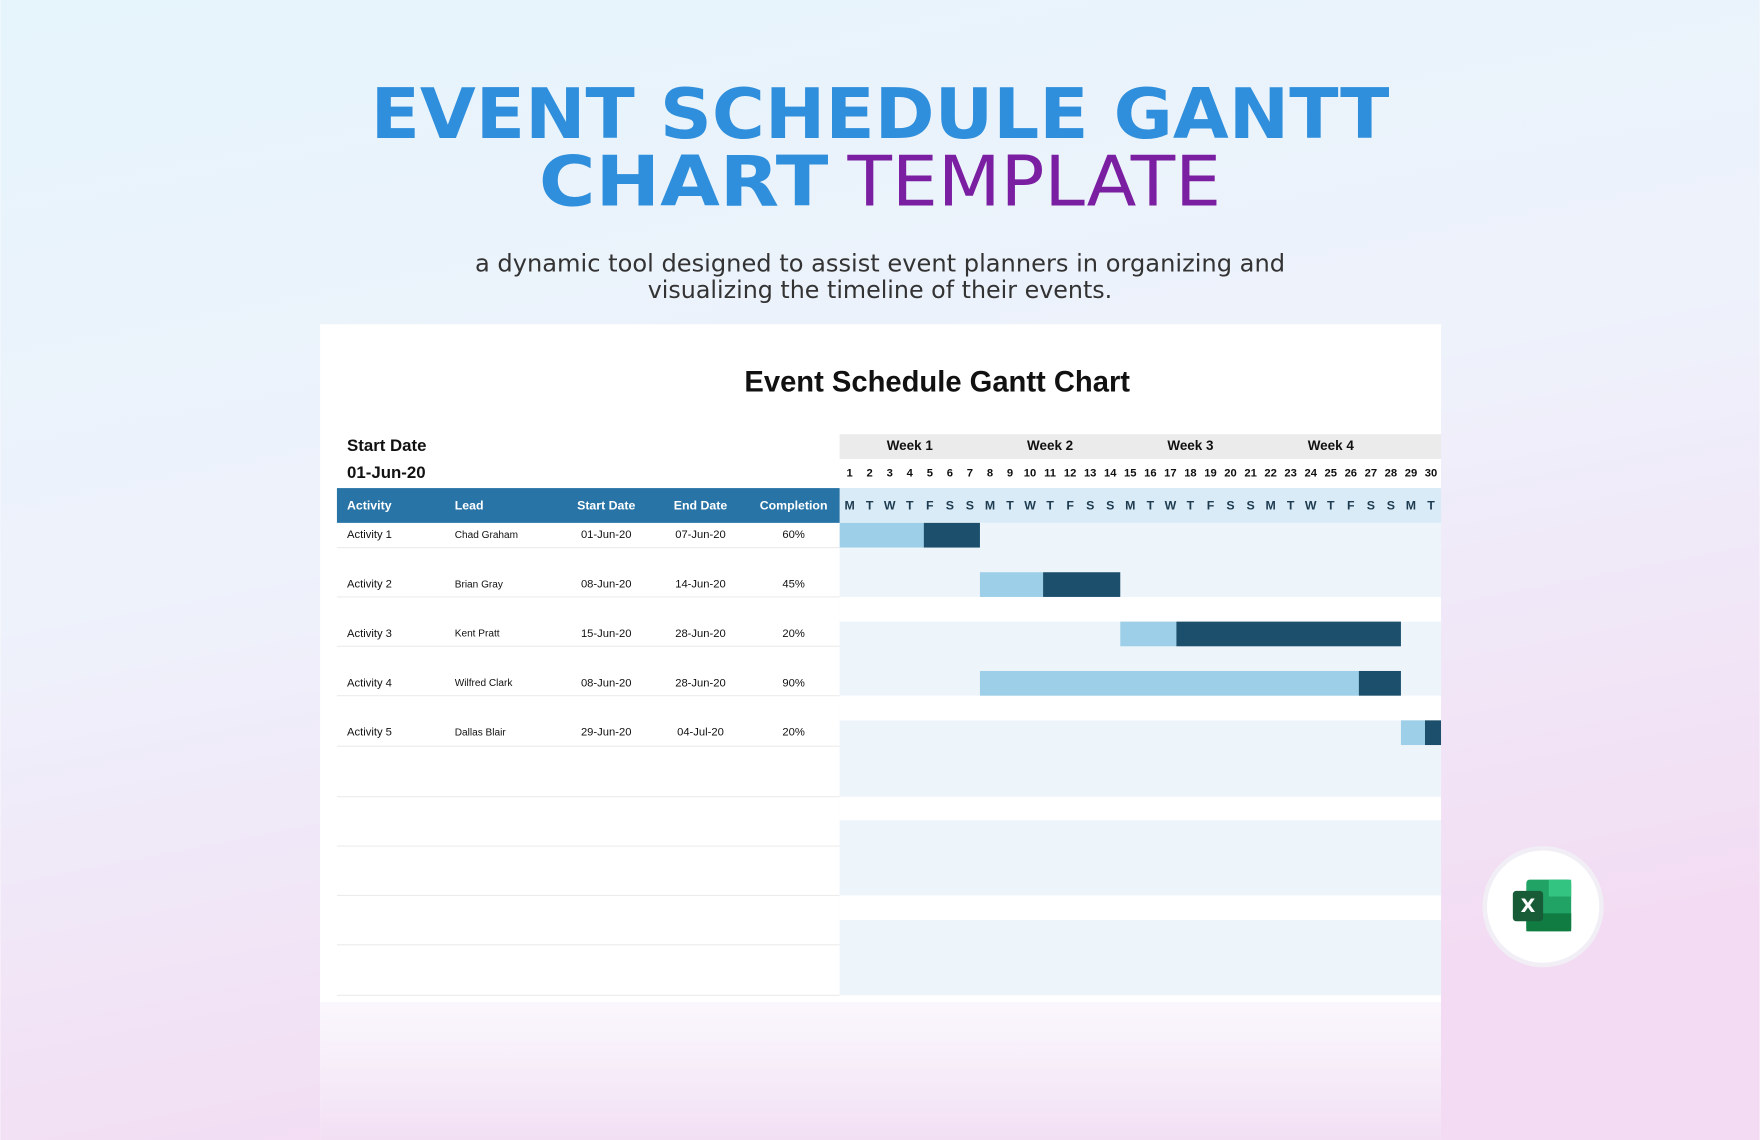 The width and height of the screenshot is (1760, 1140). I want to click on cell: 60%, so click(793, 535).